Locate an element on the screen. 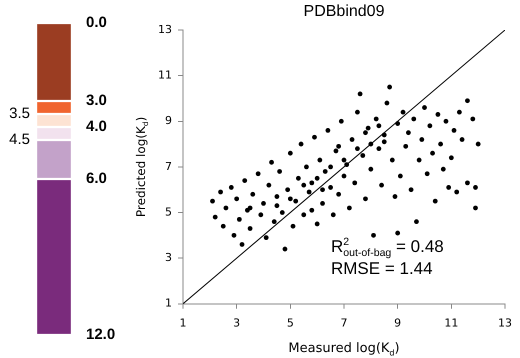  x-tick-label: 11 is located at coordinates (451, 323).